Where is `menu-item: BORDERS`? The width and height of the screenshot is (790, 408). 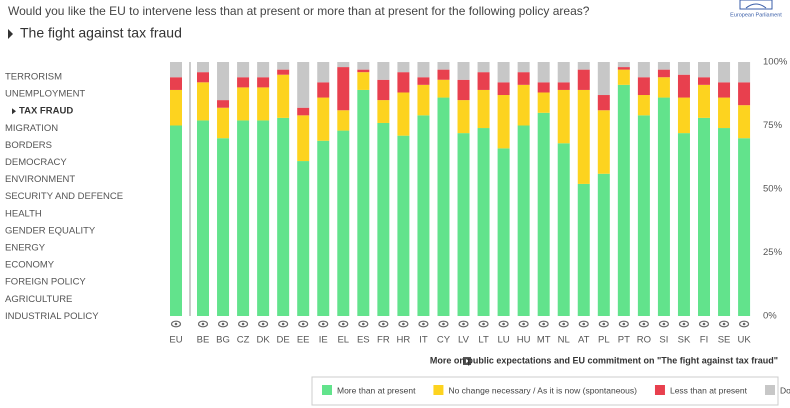
menu-item: BORDERS is located at coordinates (28, 145).